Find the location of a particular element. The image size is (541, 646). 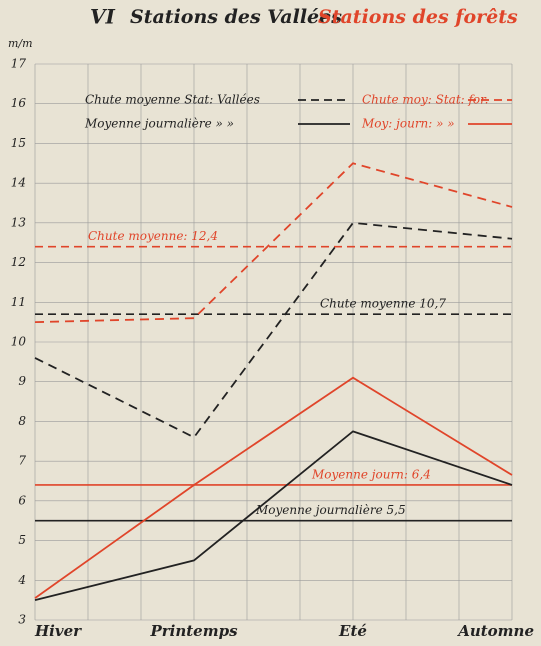

y-tick-label: 13 is located at coordinates (19, 222).